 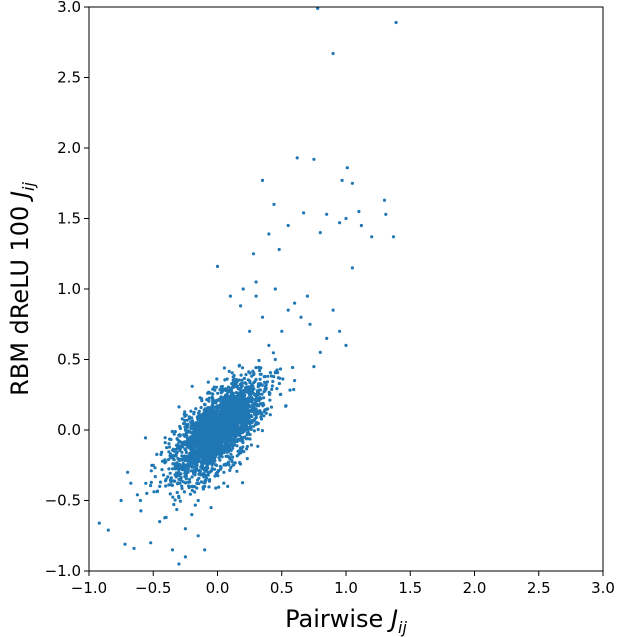 I want to click on x-tick-label: 3.0, so click(x=603, y=588).